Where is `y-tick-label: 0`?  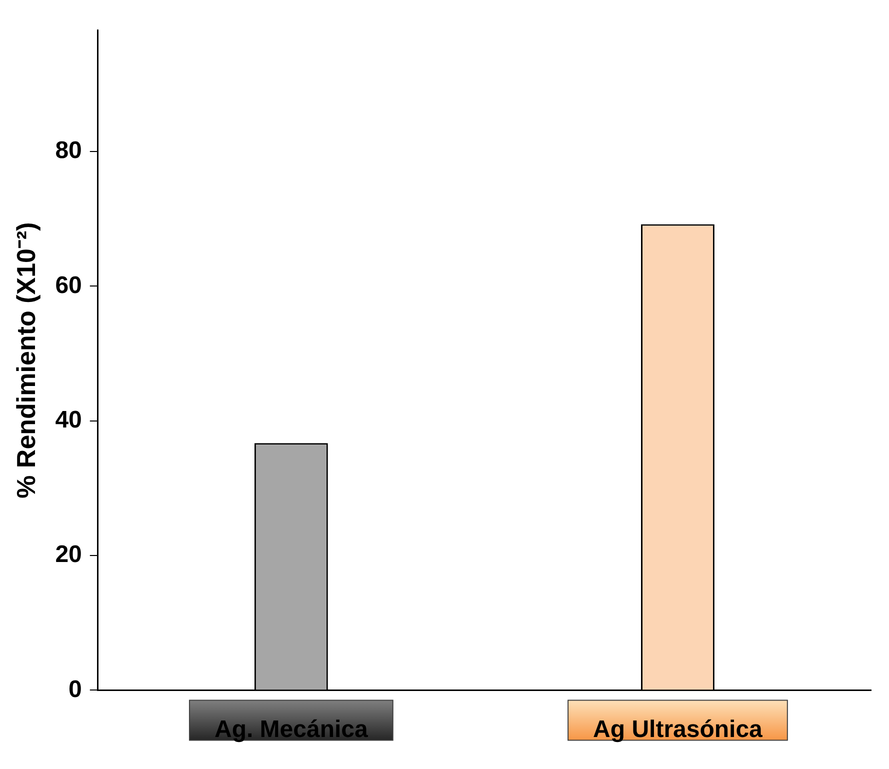
y-tick-label: 0 is located at coordinates (75, 689).